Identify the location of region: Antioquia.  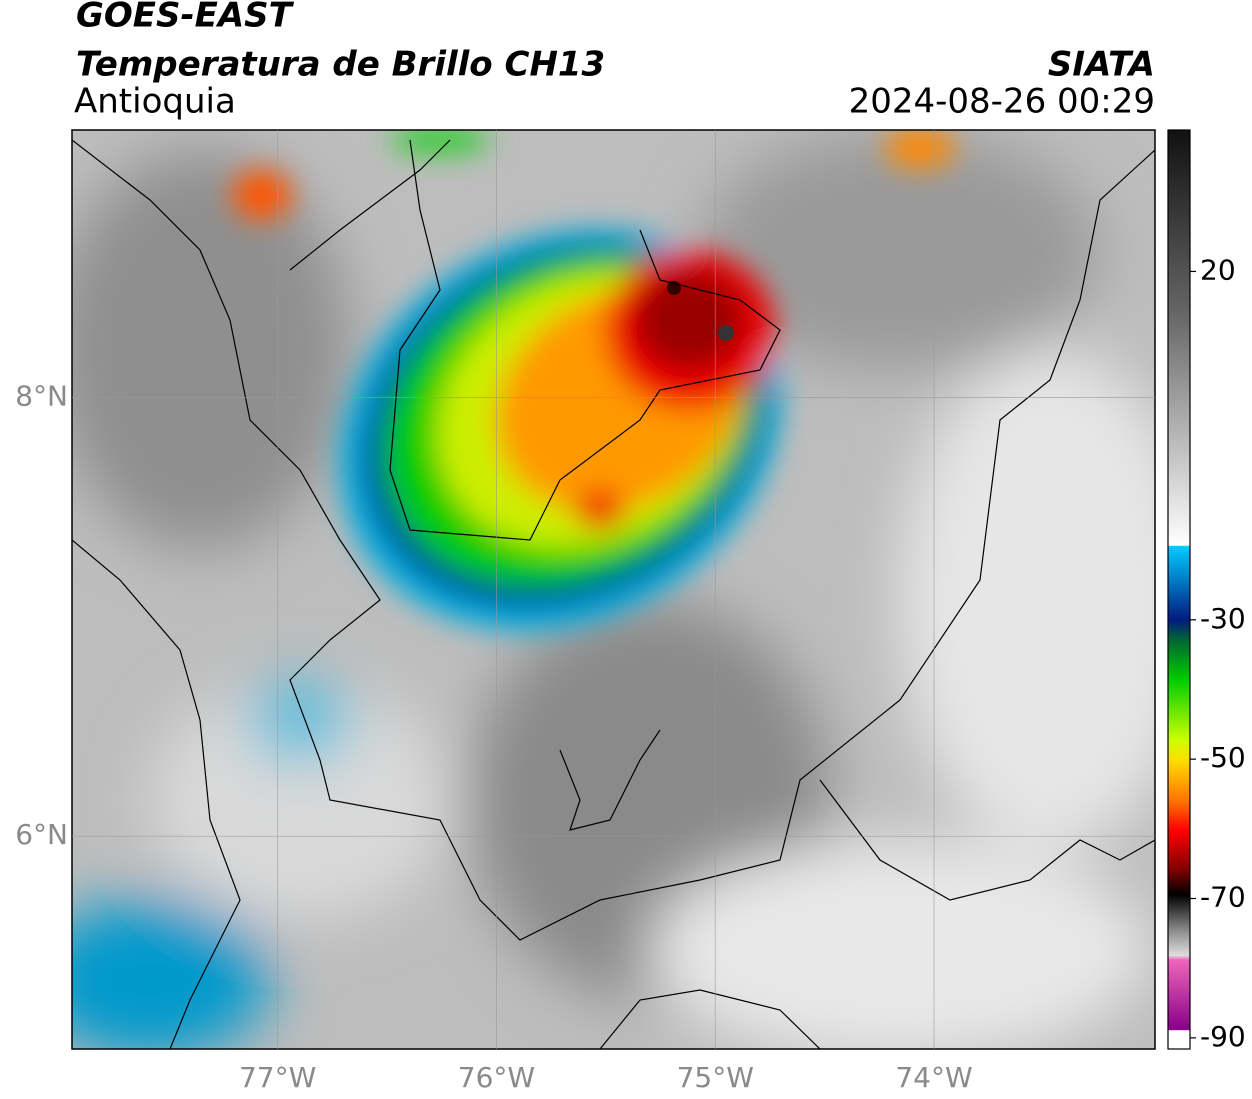
(155, 102).